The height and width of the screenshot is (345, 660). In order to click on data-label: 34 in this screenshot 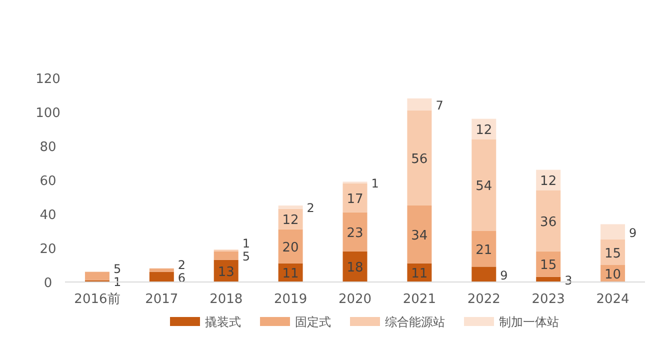, I will do `click(419, 236)`.